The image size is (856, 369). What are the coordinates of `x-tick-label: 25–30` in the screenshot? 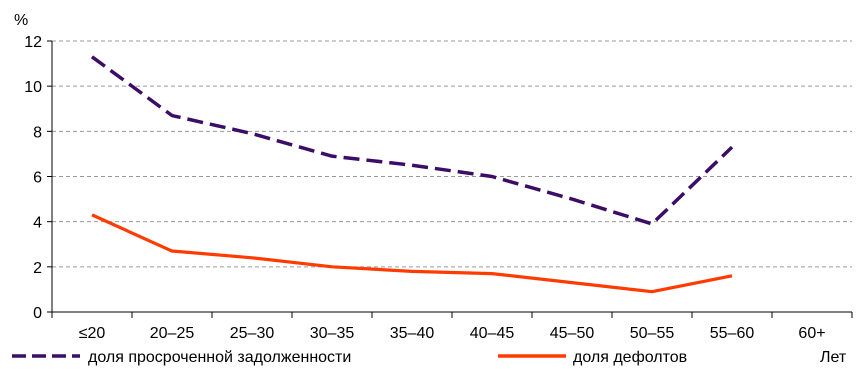 It's located at (252, 333).